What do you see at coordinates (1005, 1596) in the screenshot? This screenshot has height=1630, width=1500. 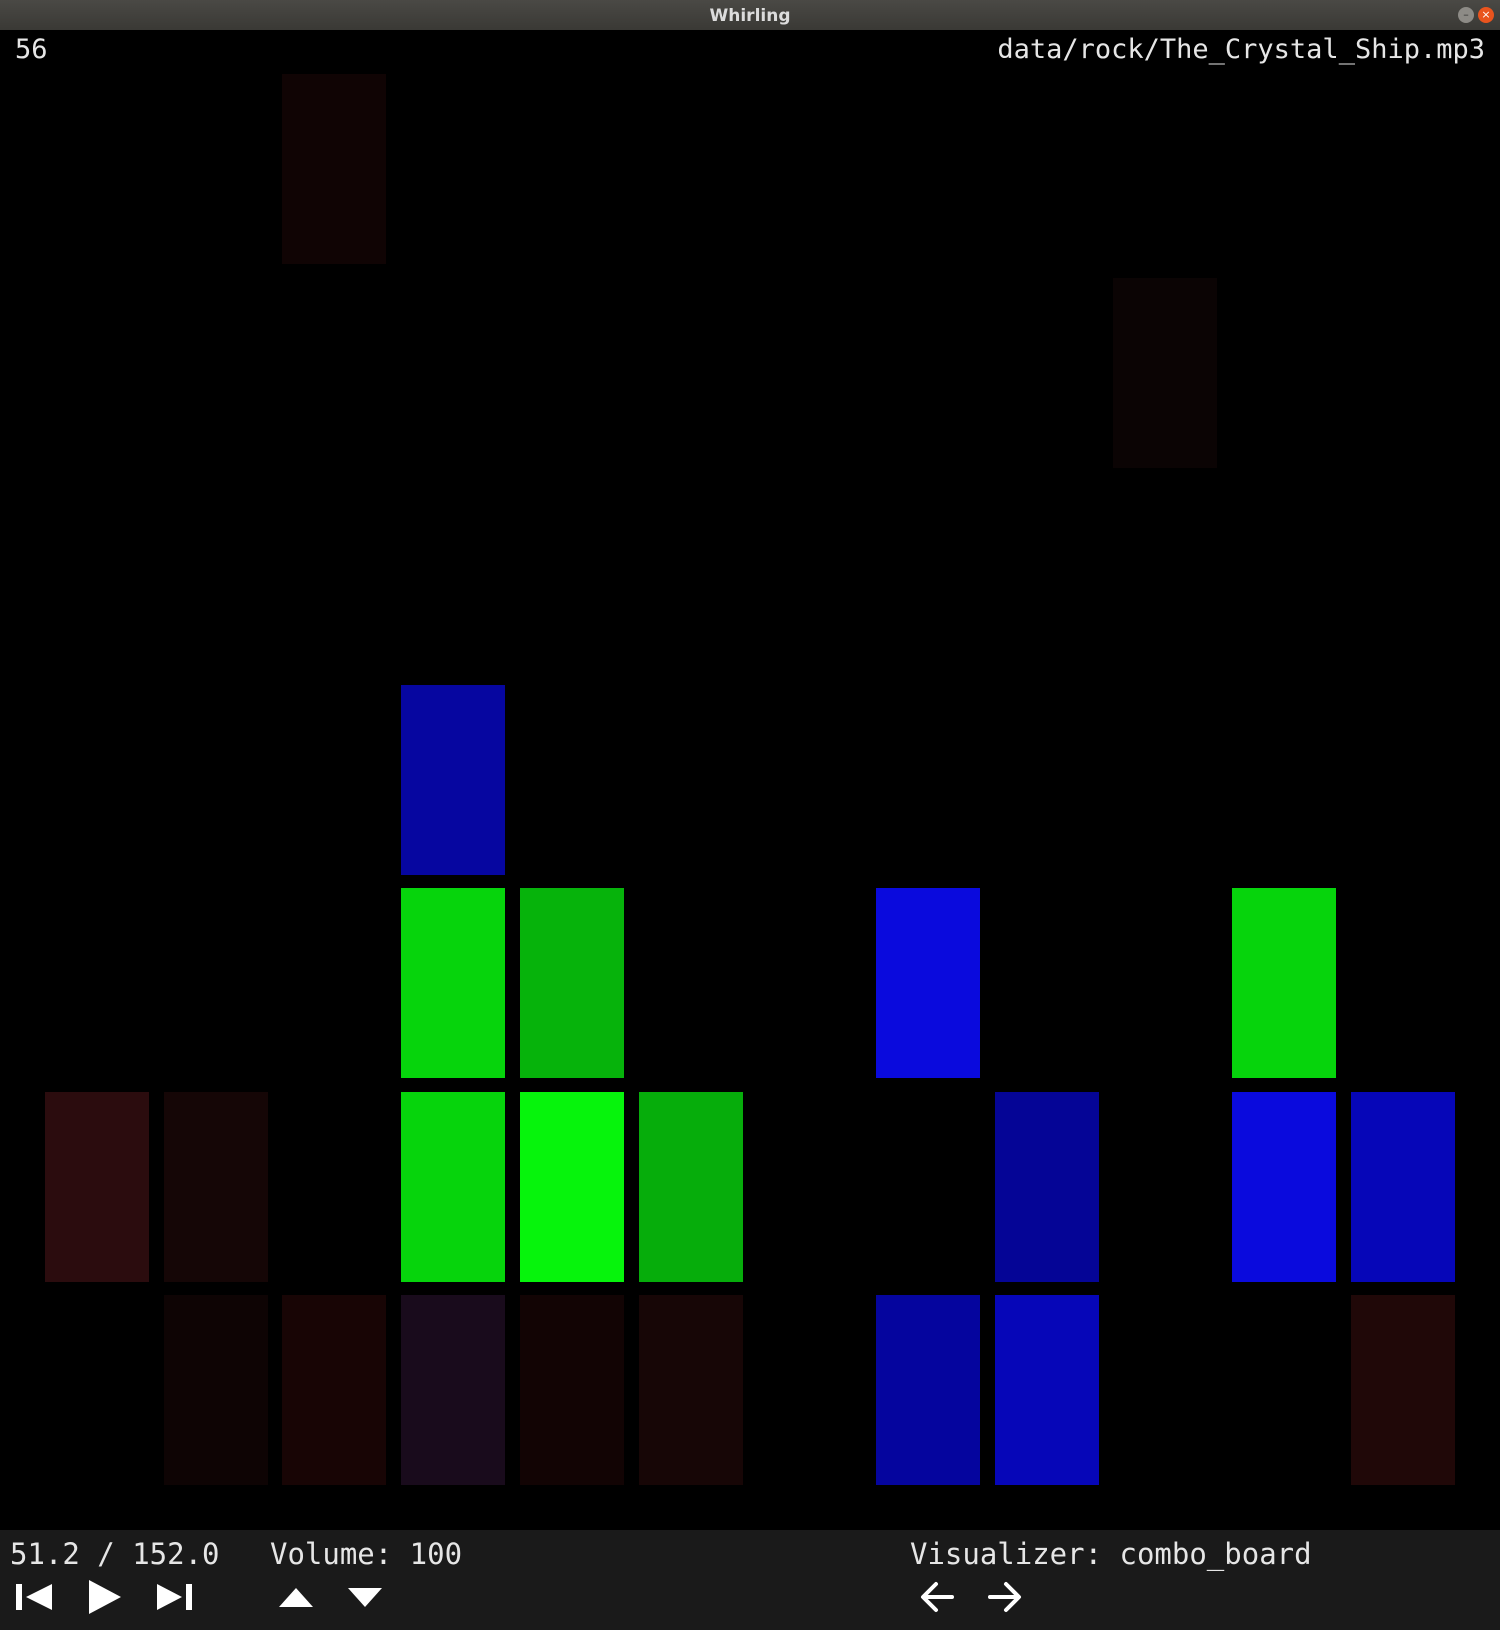 I see `next-visualizer-icon` at bounding box center [1005, 1596].